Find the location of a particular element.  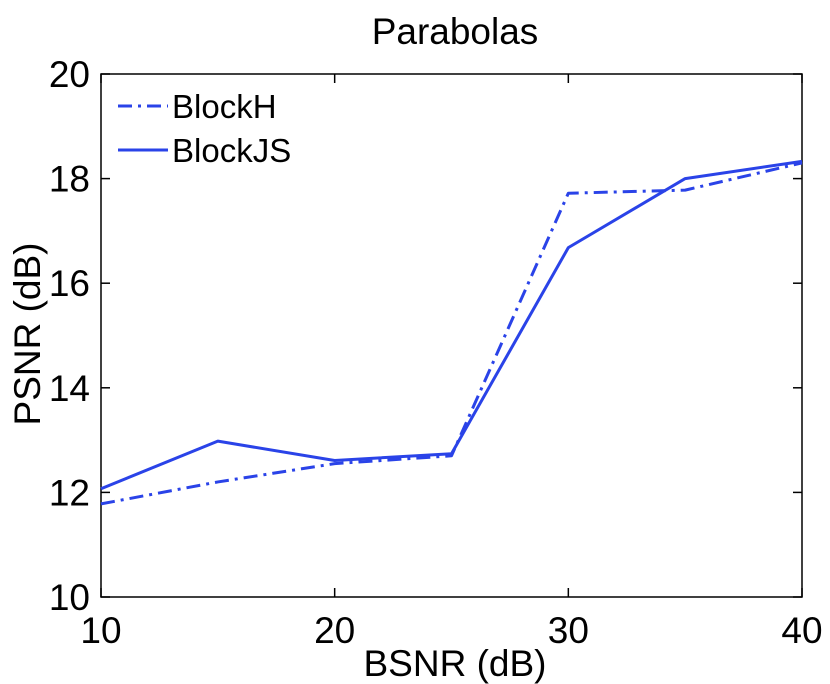

y-tick-label: 20 is located at coordinates (69, 74).